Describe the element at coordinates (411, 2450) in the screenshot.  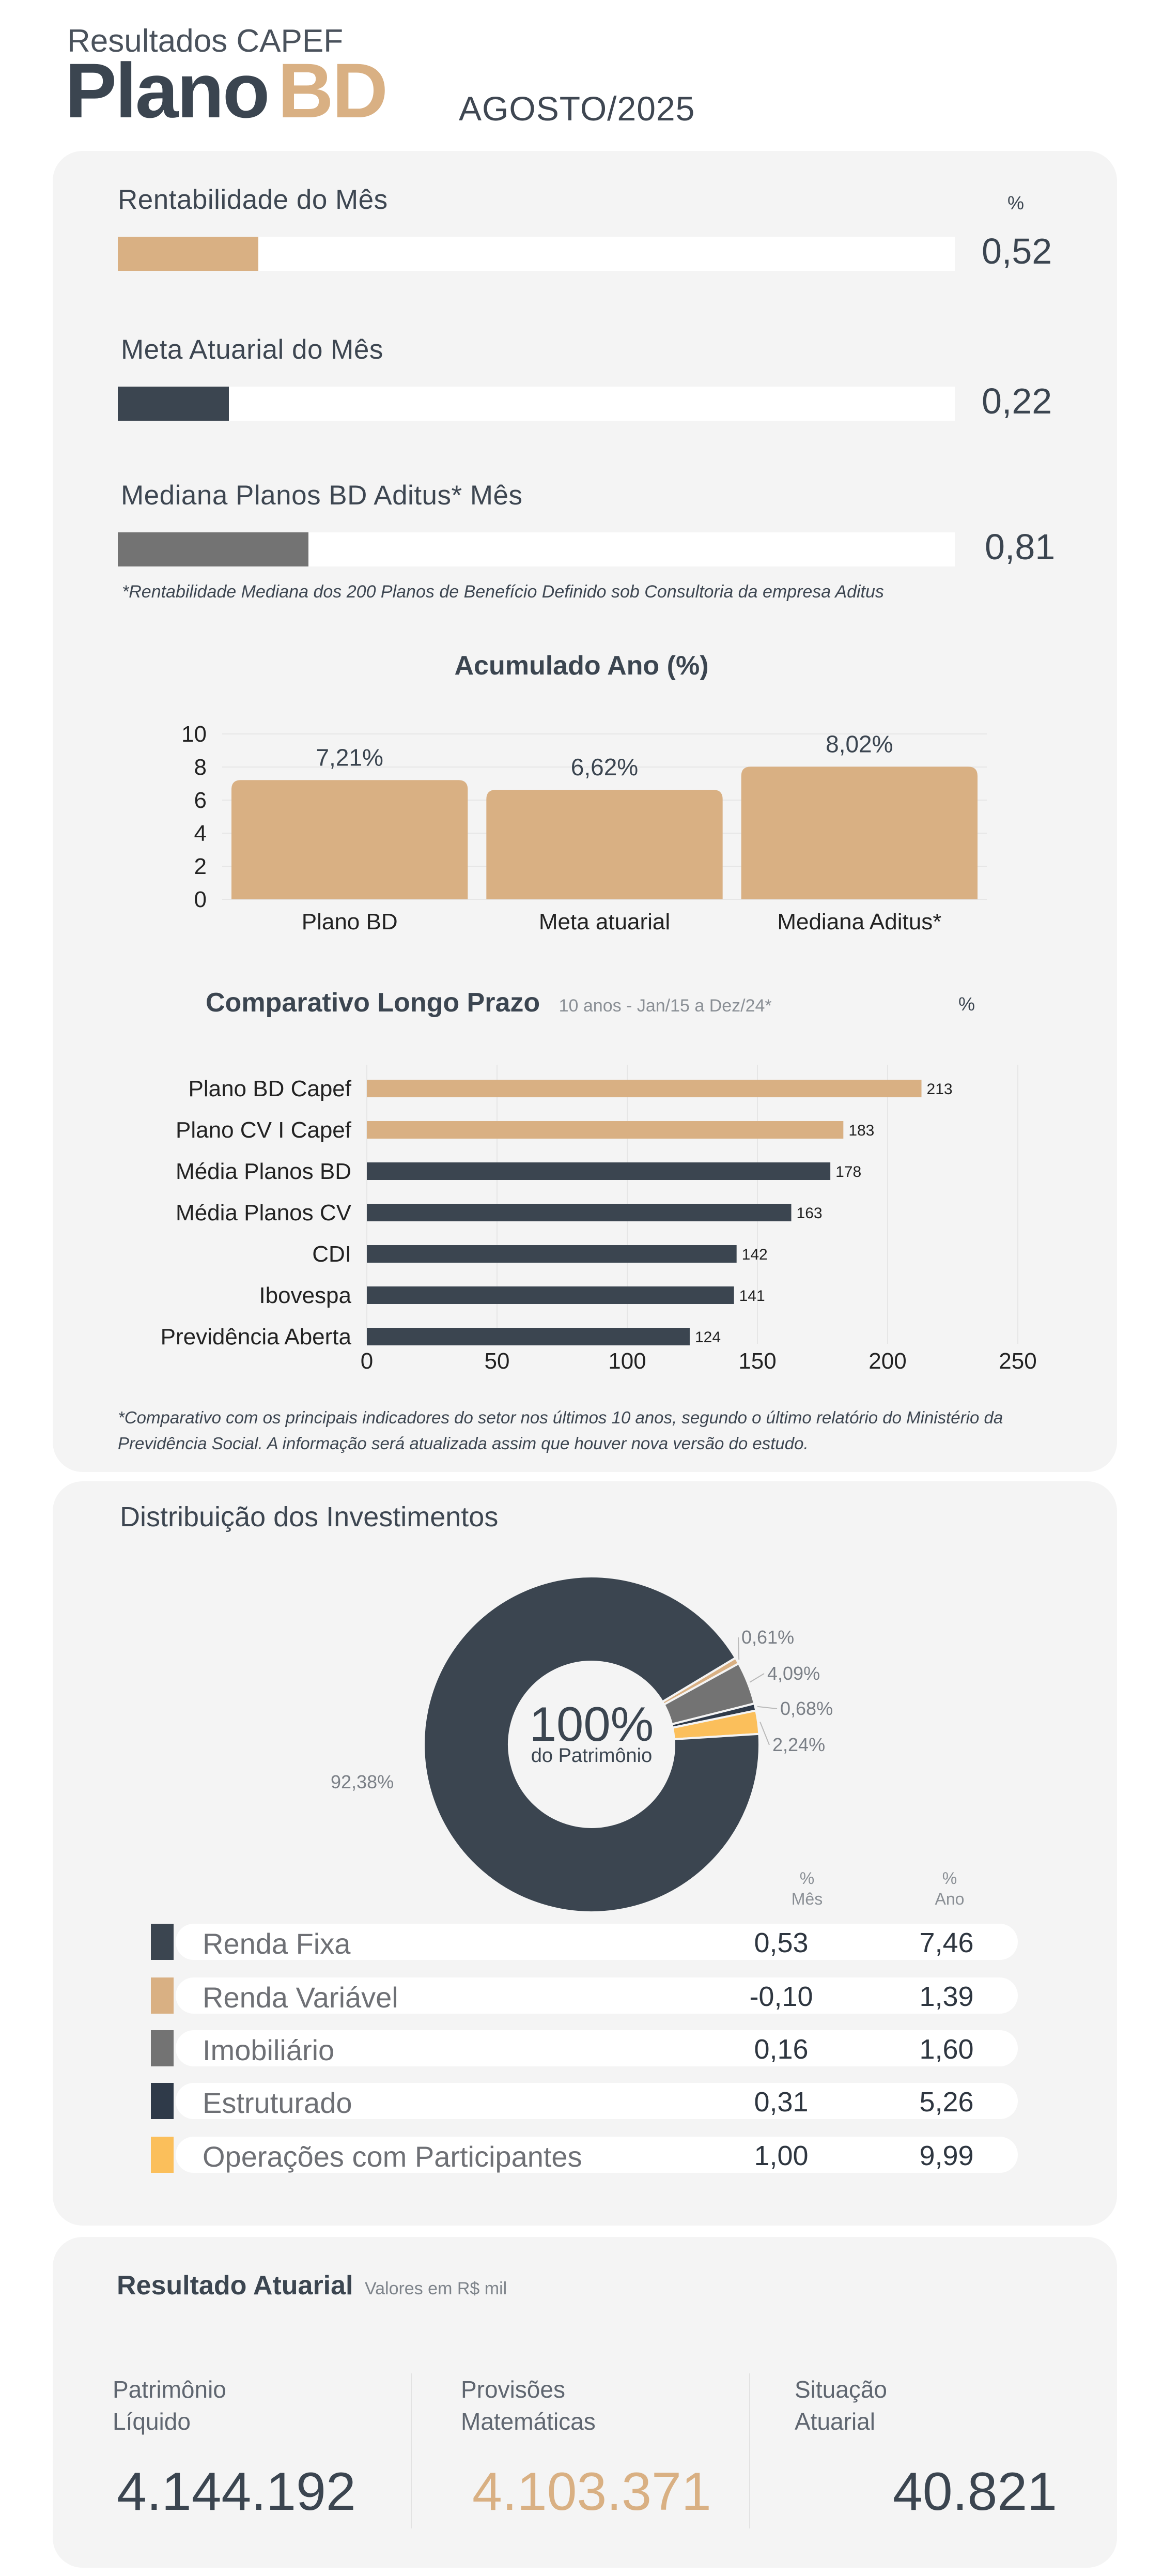
I see `kpi-divider` at that location.